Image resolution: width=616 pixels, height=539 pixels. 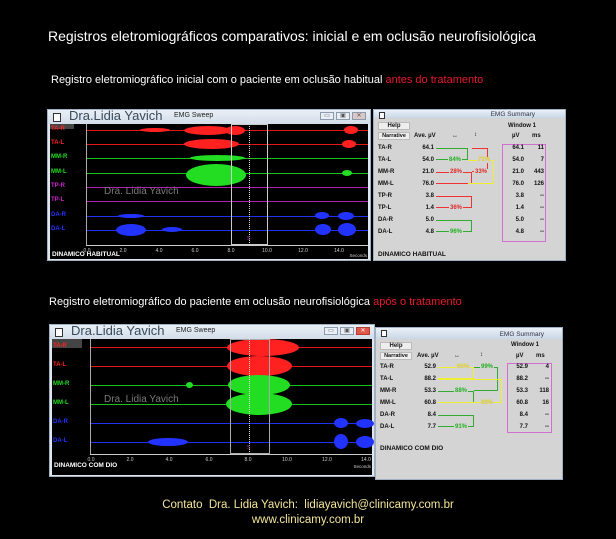 I want to click on symmetry-pct: 71%, so click(x=484, y=160).